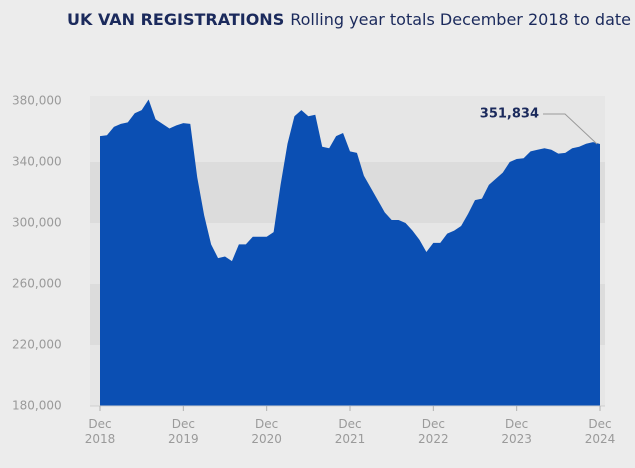 The image size is (635, 468). I want to click on x-tick-label: Dec 2021, so click(350, 431).